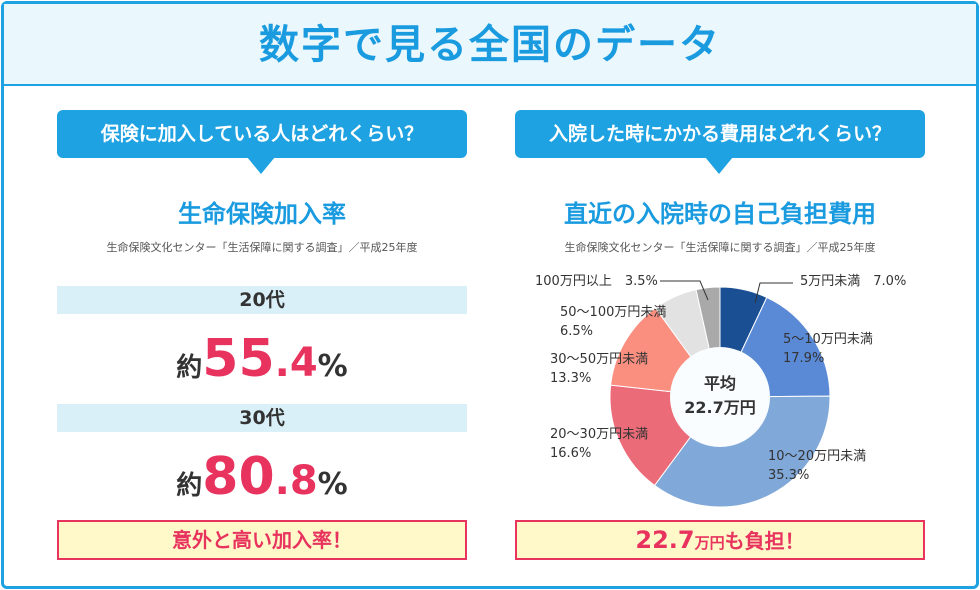 This screenshot has height=590, width=980. I want to click on right-footer: 22.7万円も負担！, so click(720, 540).